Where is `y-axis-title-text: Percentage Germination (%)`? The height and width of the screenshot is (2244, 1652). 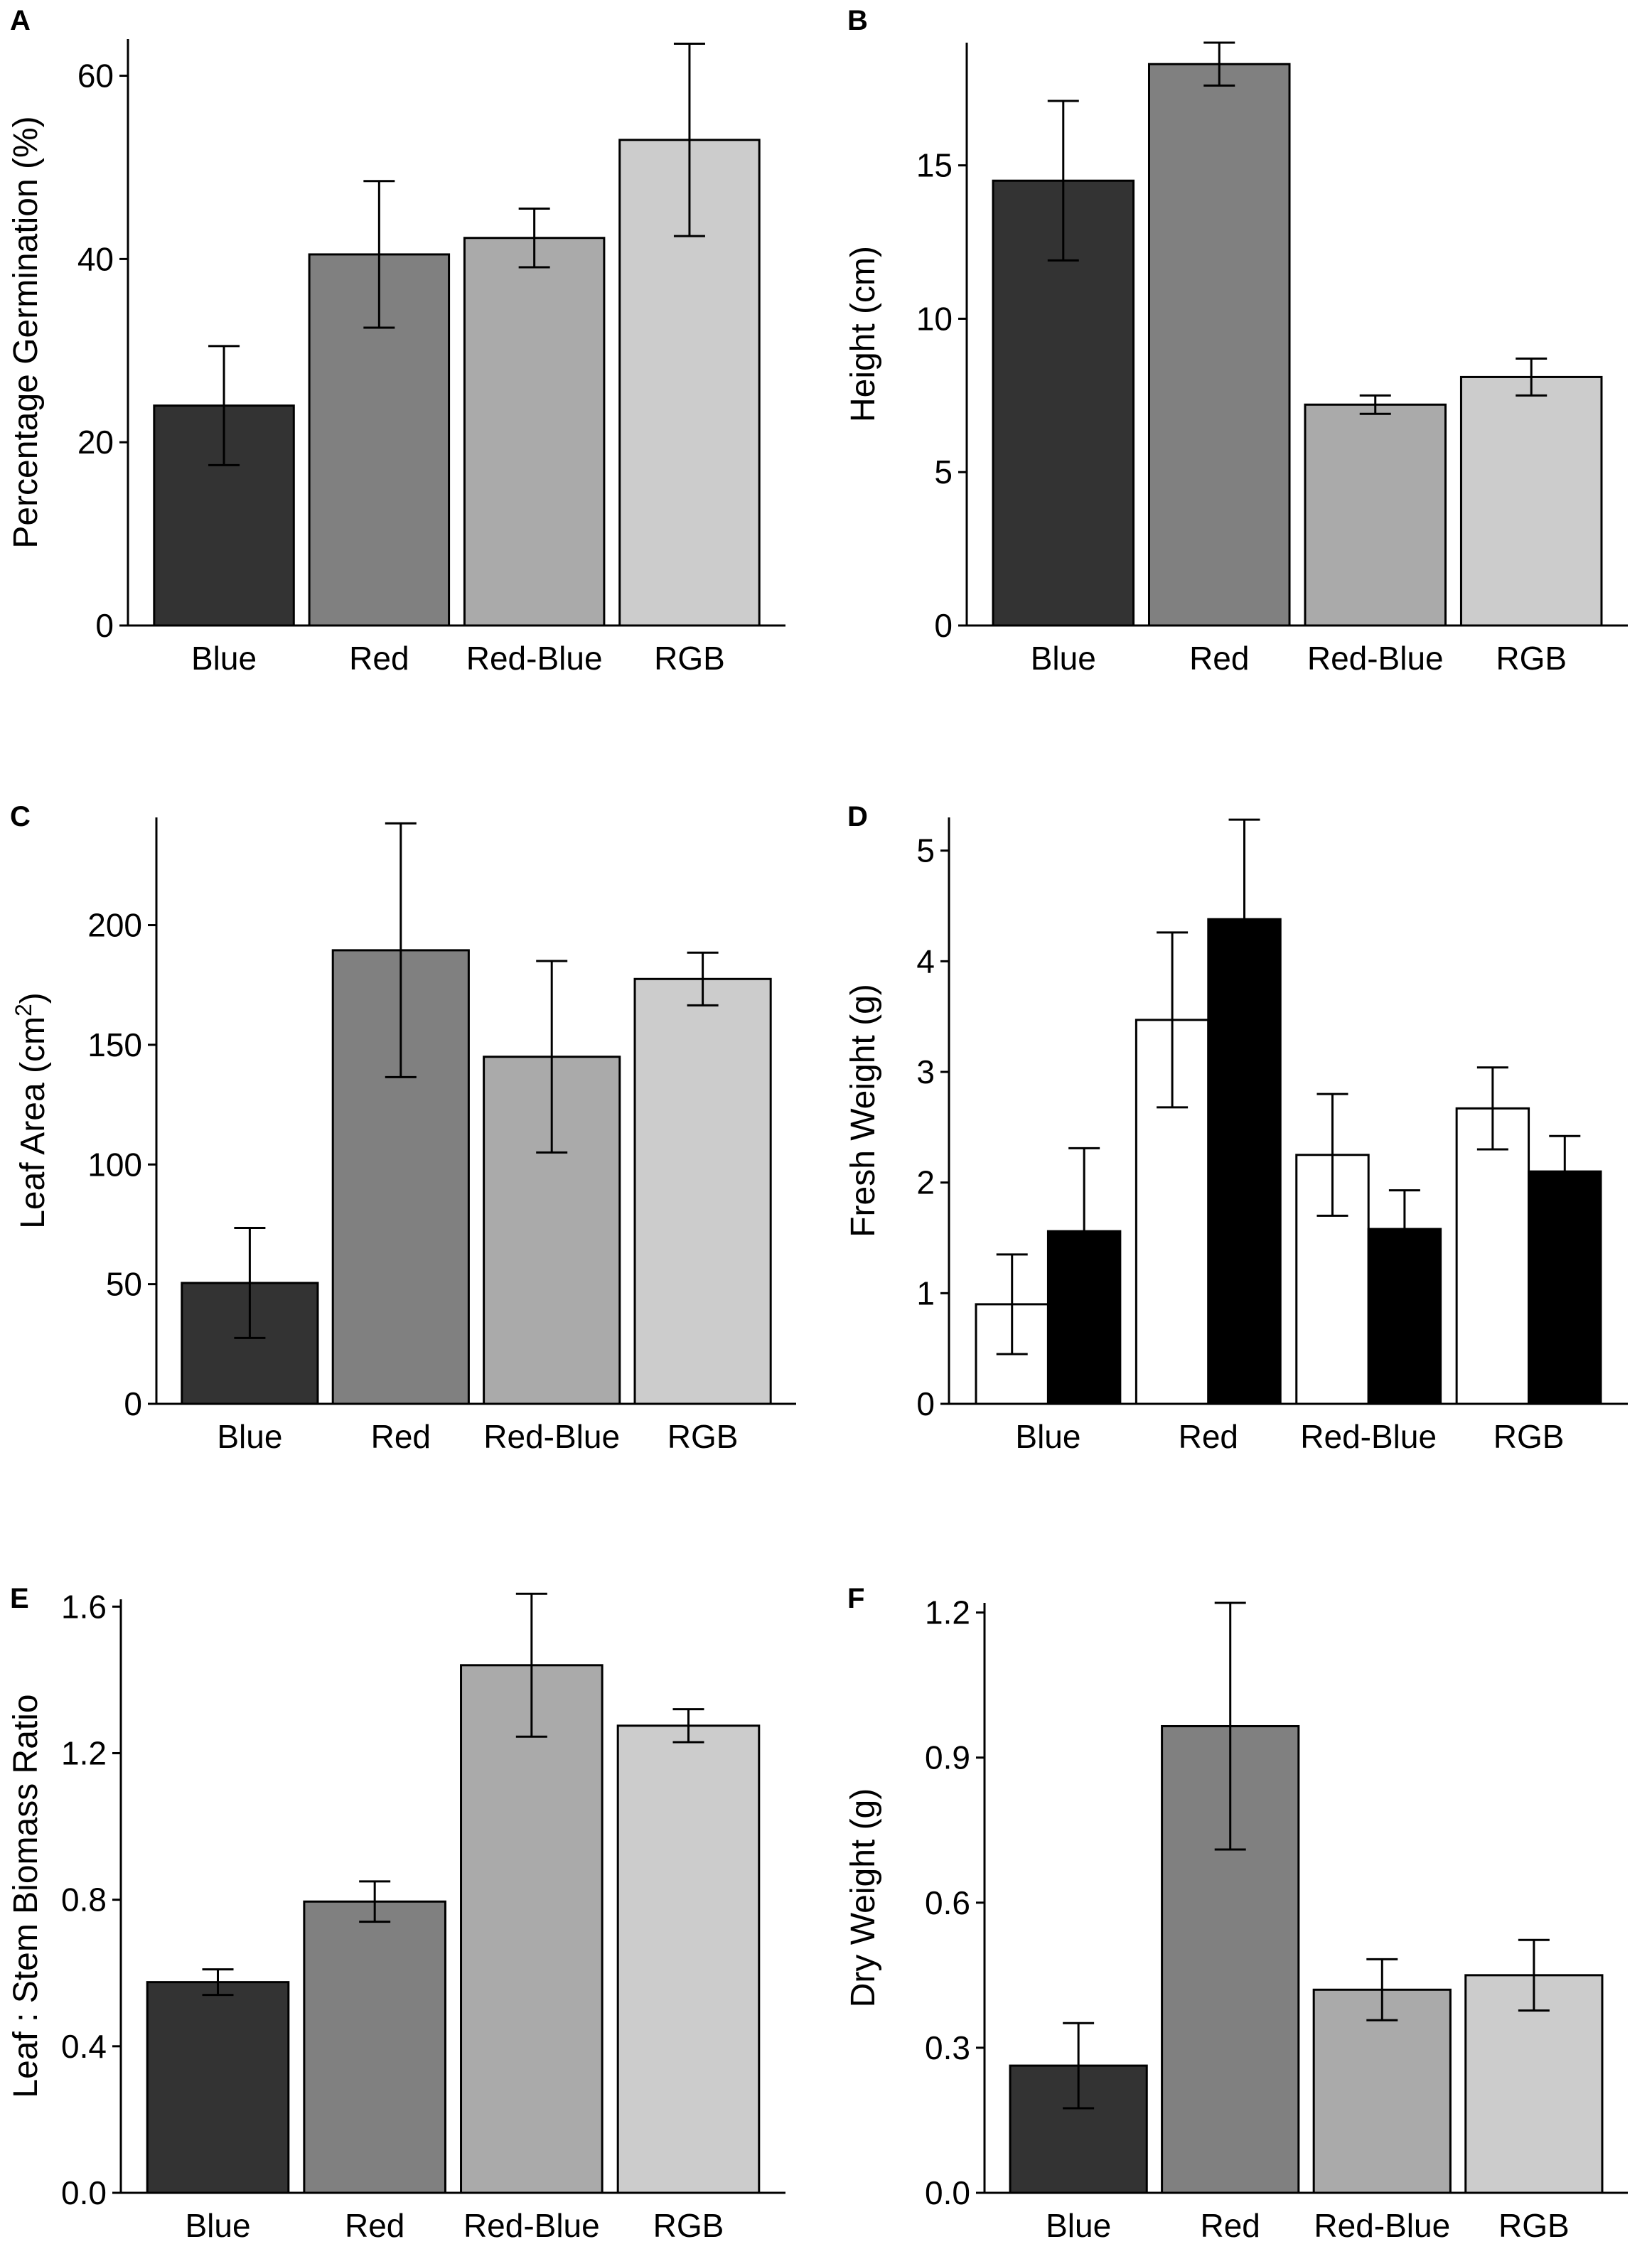
y-axis-title-text: Percentage Germination (%) is located at coordinates (26, 332).